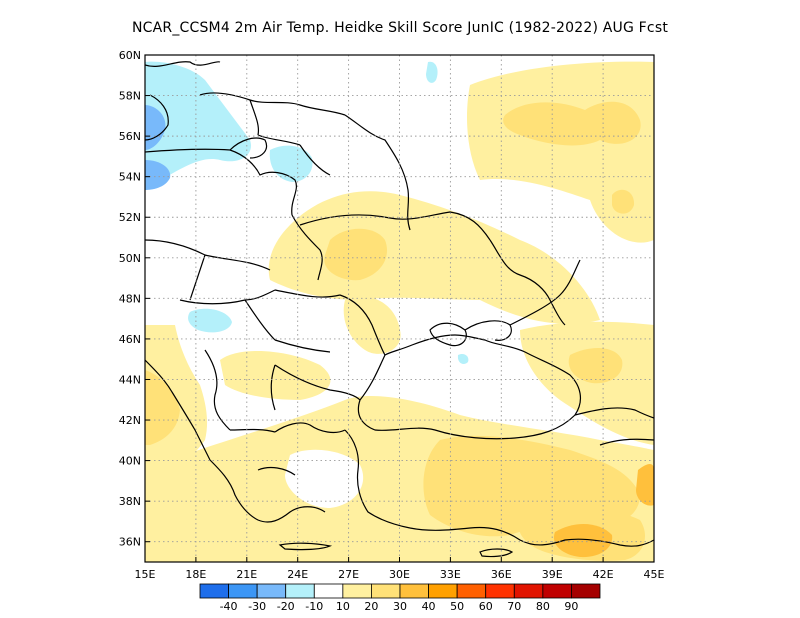  I want to click on colorbar-label: 70, so click(514, 606).